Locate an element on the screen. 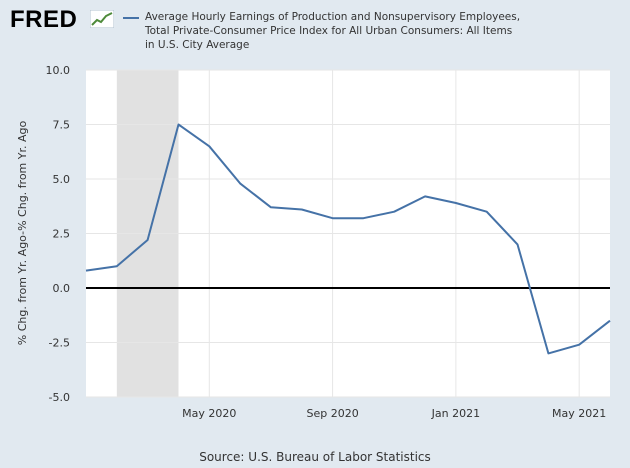  y-tick-label: 2.5 is located at coordinates (62, 234).